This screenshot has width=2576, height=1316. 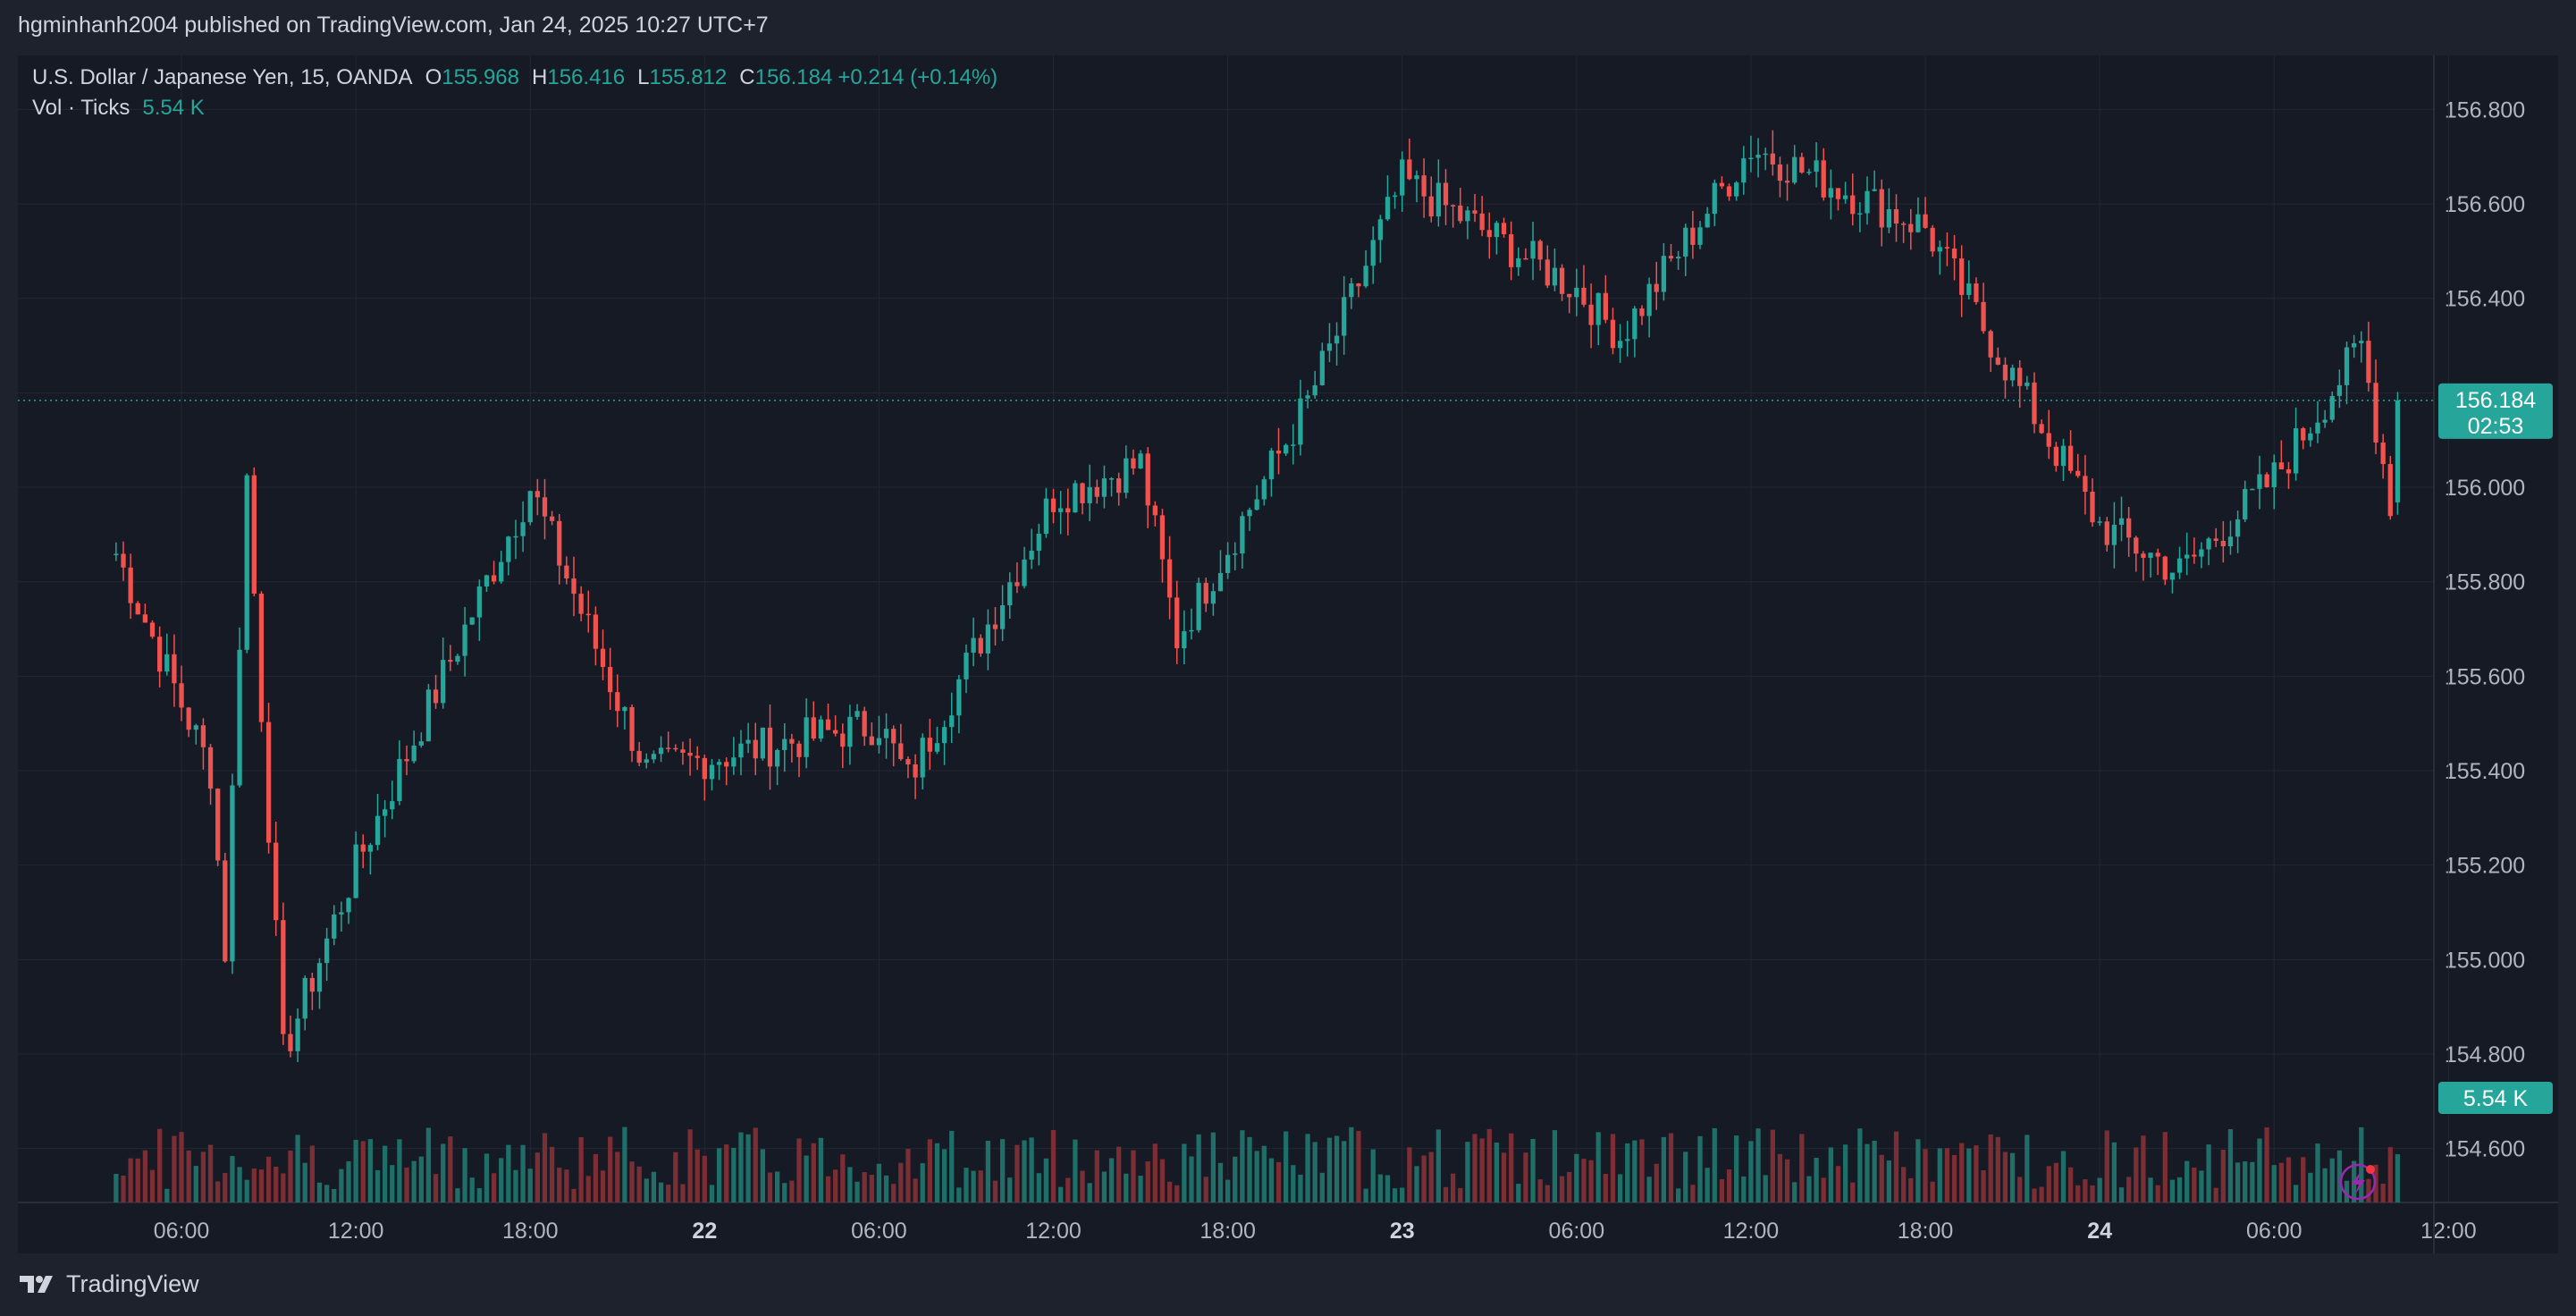 I want to click on tradingview-logo: TradingView, so click(x=109, y=1284).